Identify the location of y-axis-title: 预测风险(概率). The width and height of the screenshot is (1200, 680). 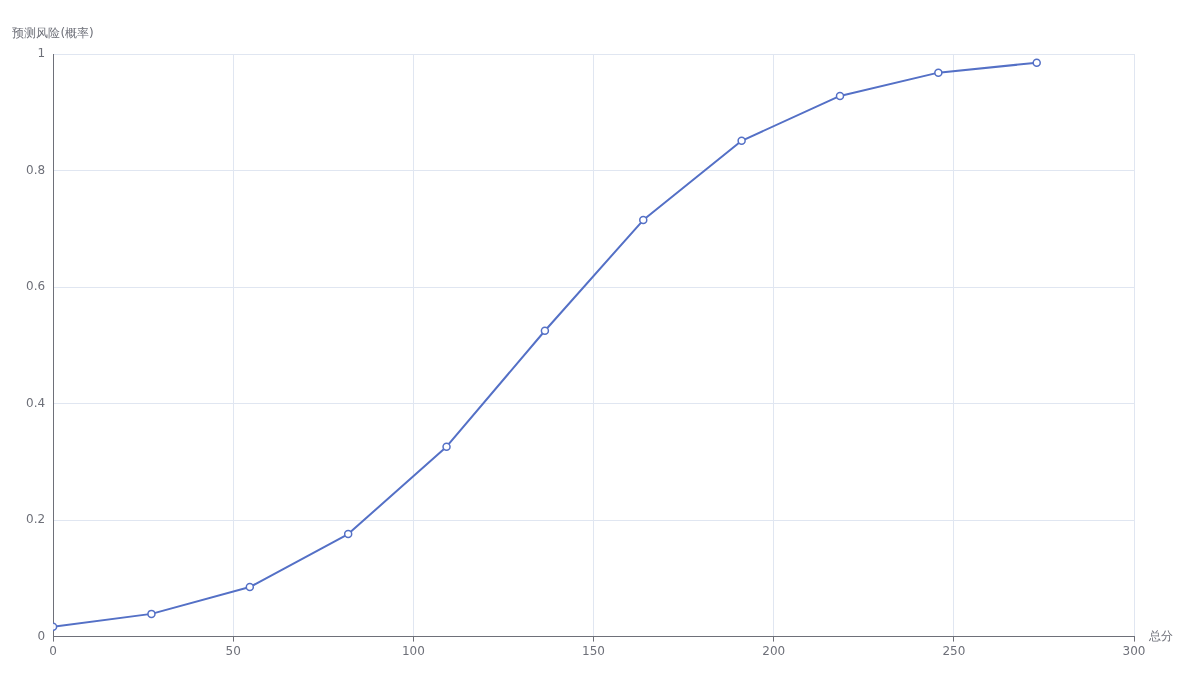
(53, 33).